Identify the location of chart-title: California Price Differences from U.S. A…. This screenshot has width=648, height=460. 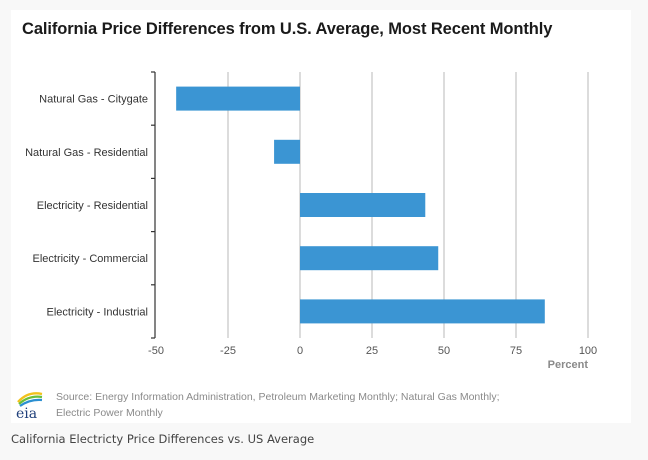
(287, 29).